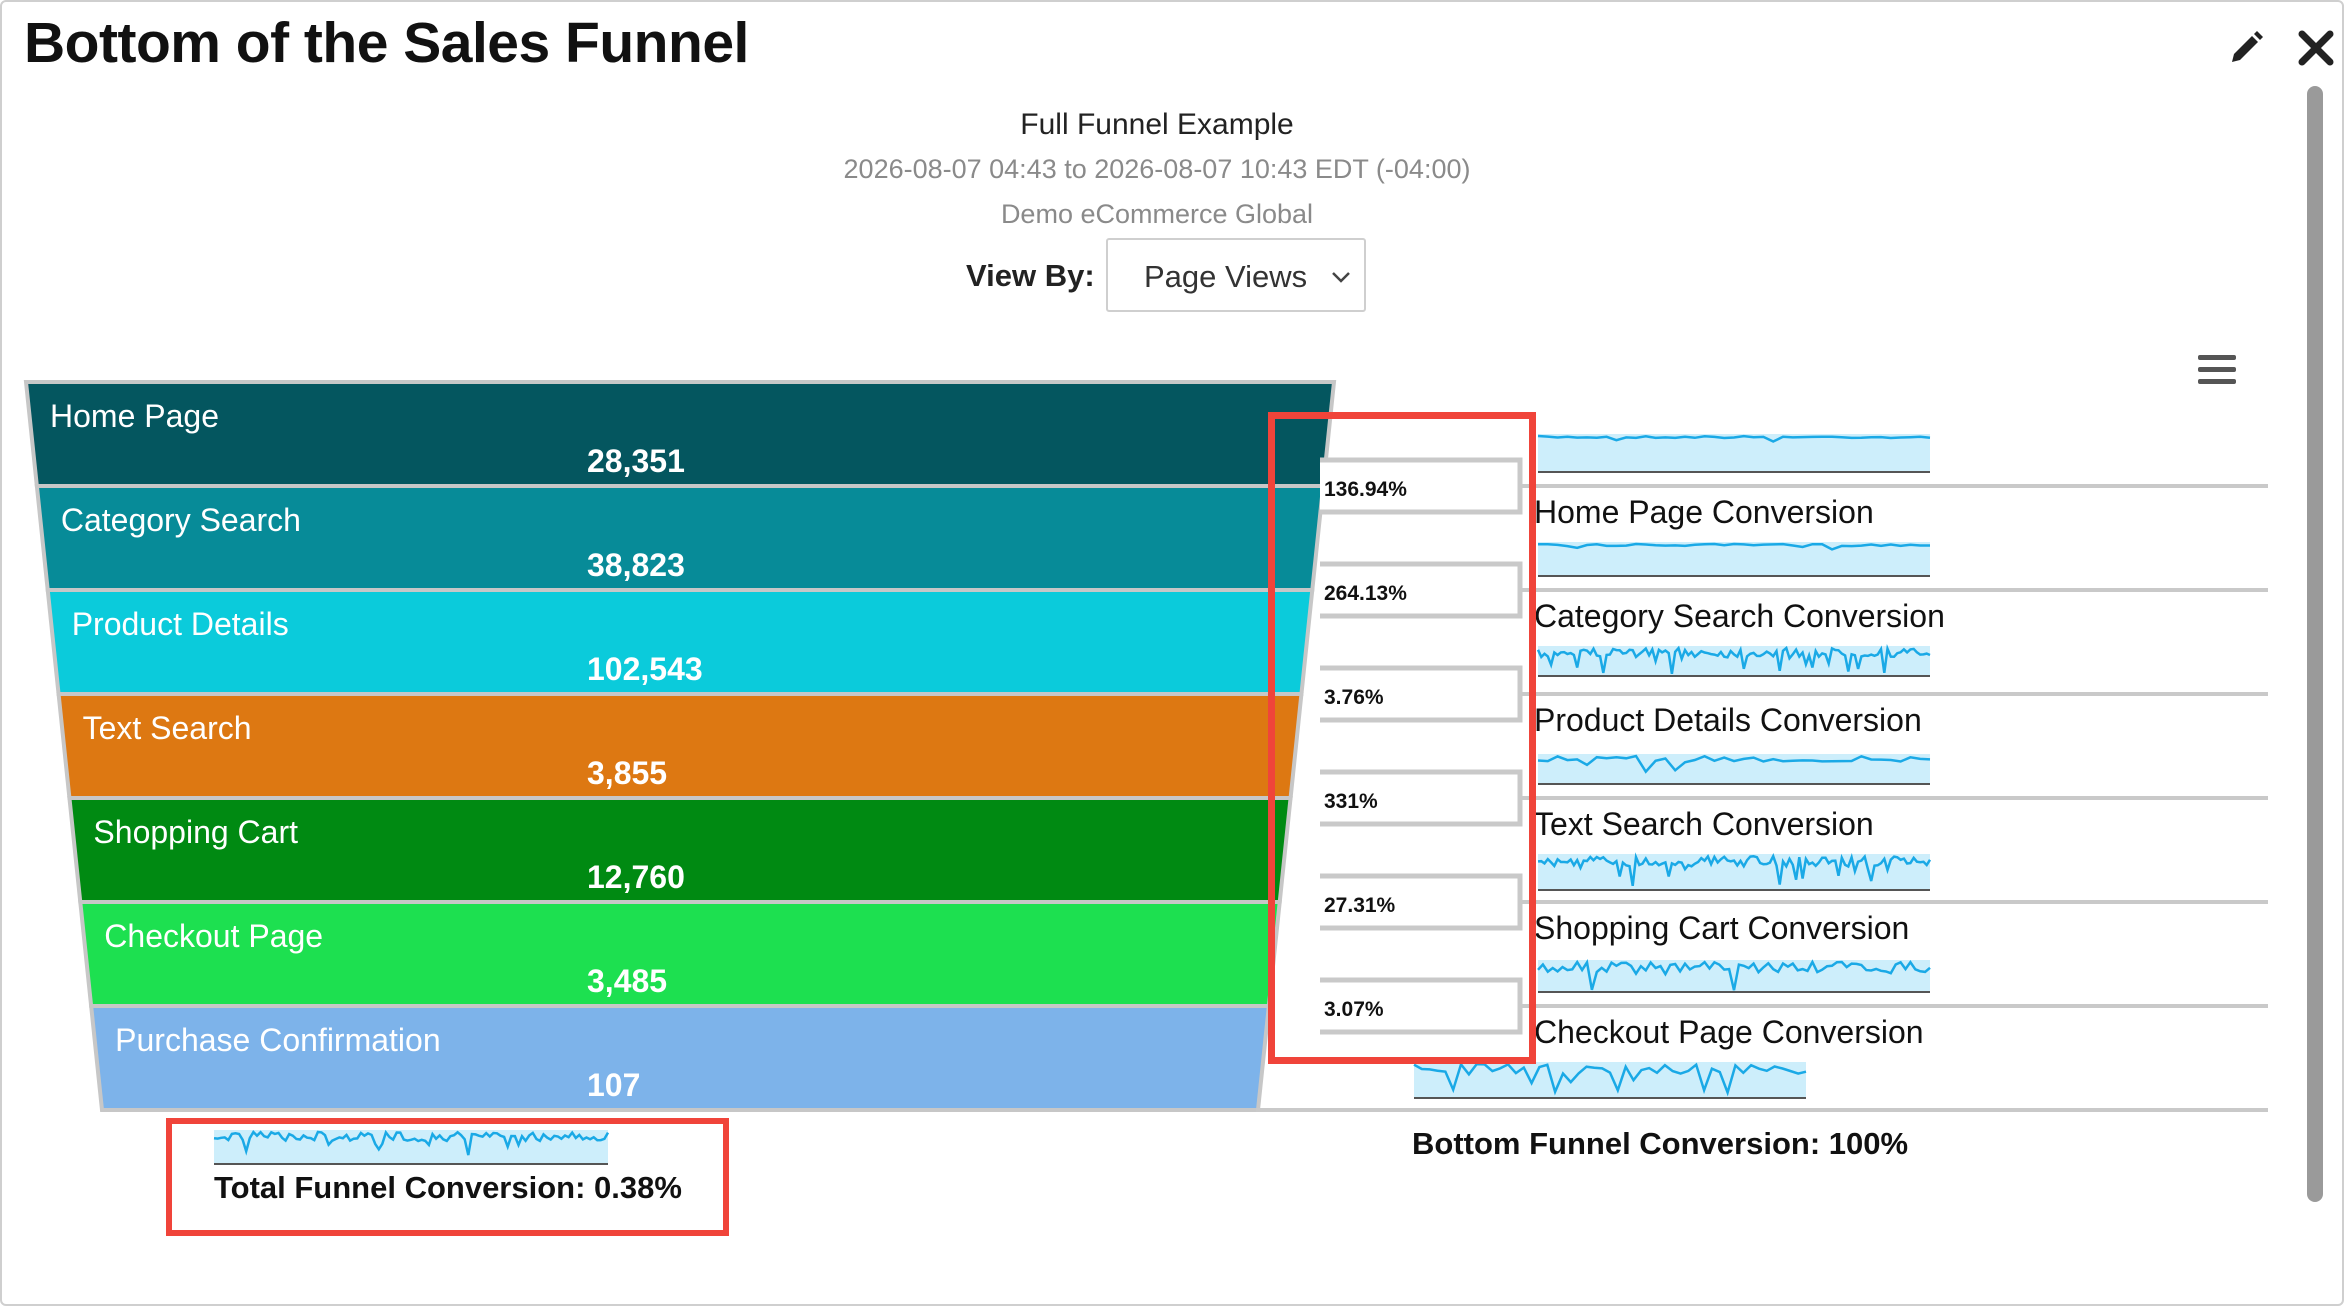 The image size is (2344, 1306). I want to click on funnel-stage-value: 12,760, so click(636, 877).